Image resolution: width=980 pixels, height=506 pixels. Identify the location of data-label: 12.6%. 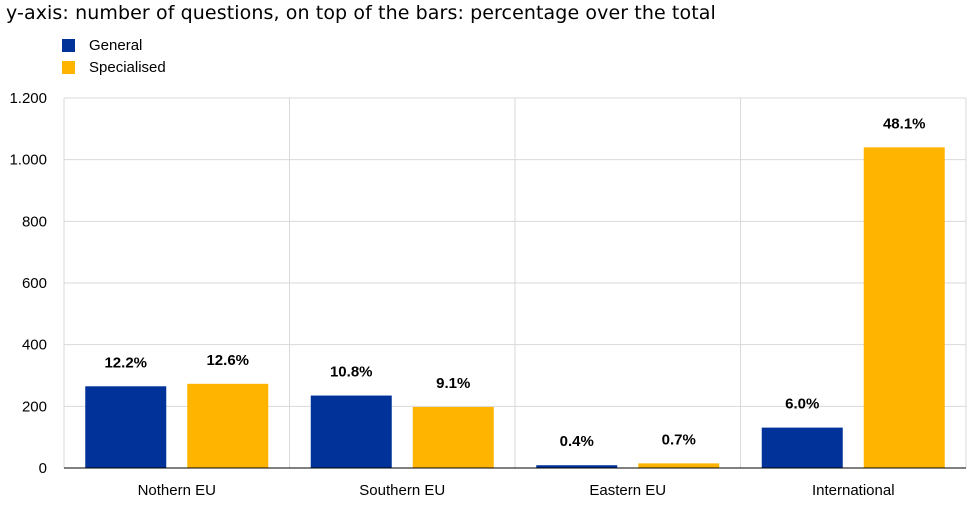
(227, 360).